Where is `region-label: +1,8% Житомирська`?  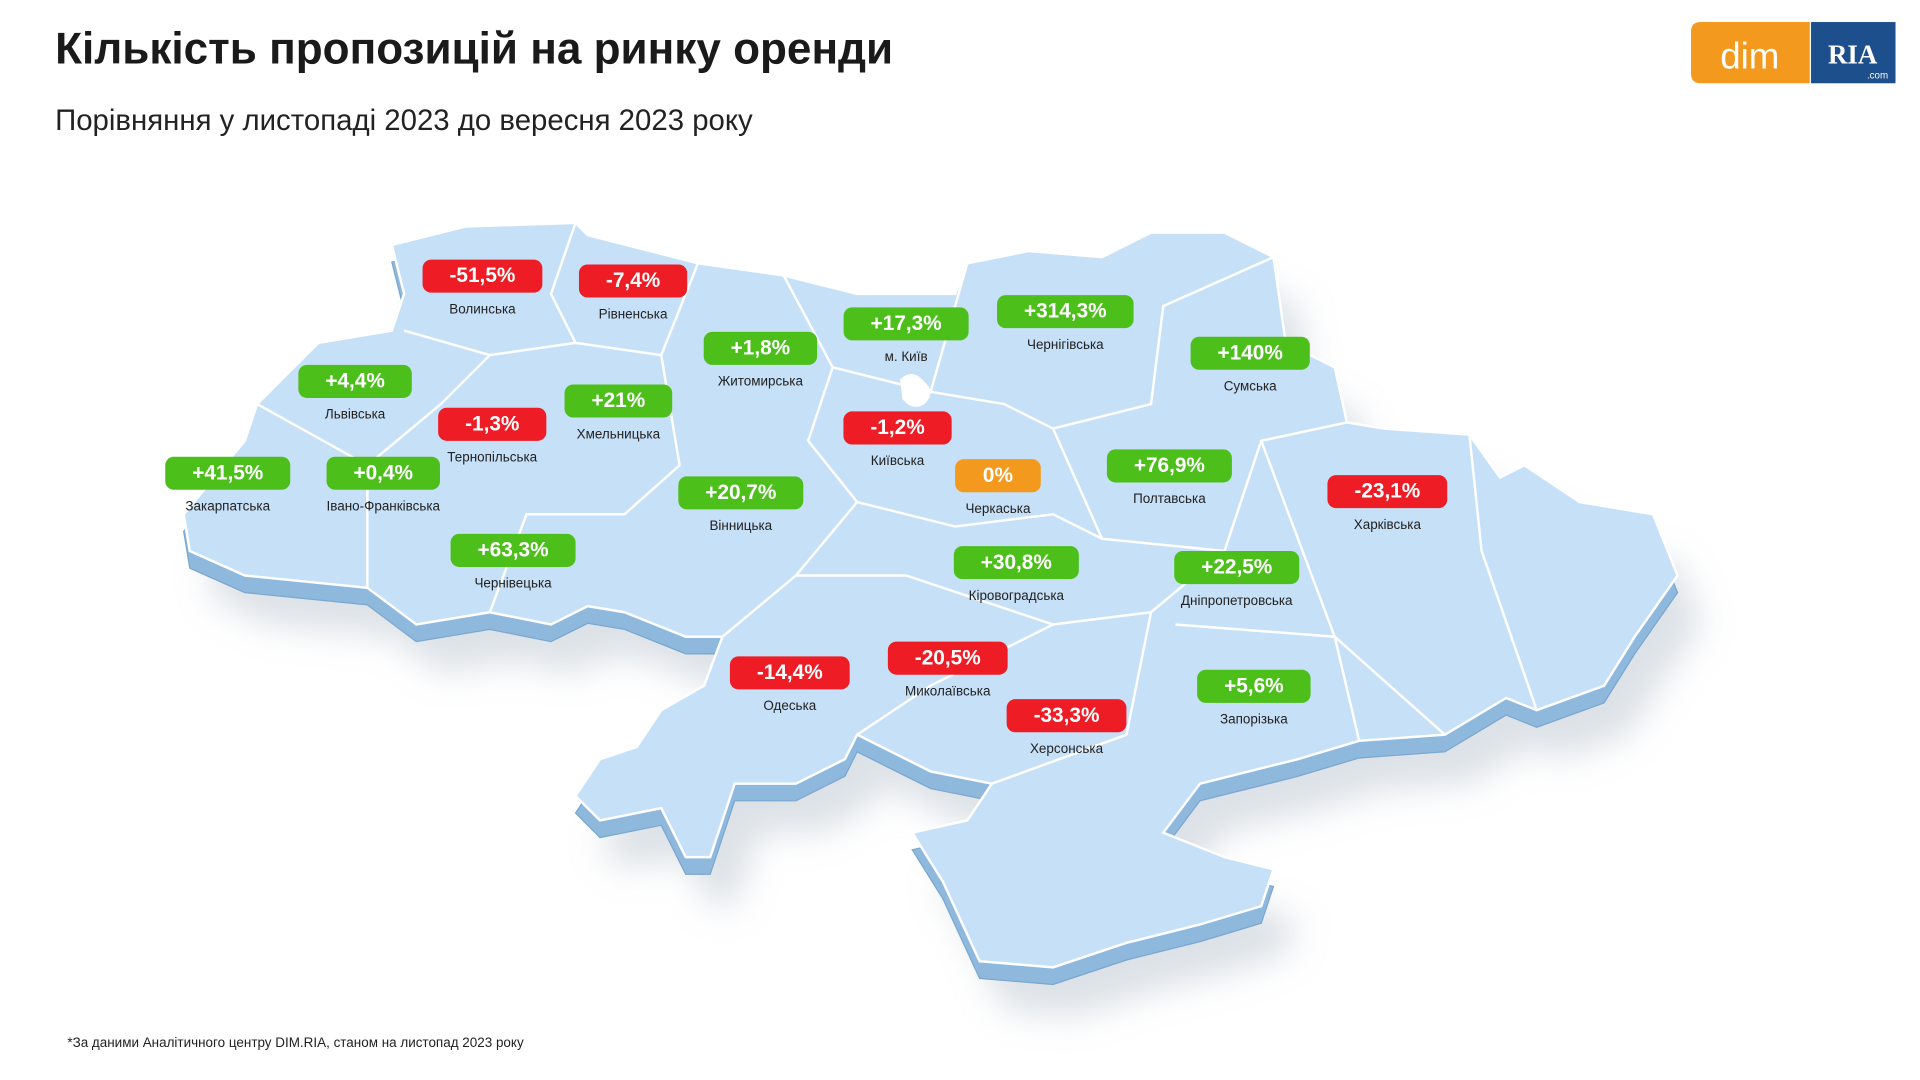 region-label: +1,8% Житомирська is located at coordinates (760, 360).